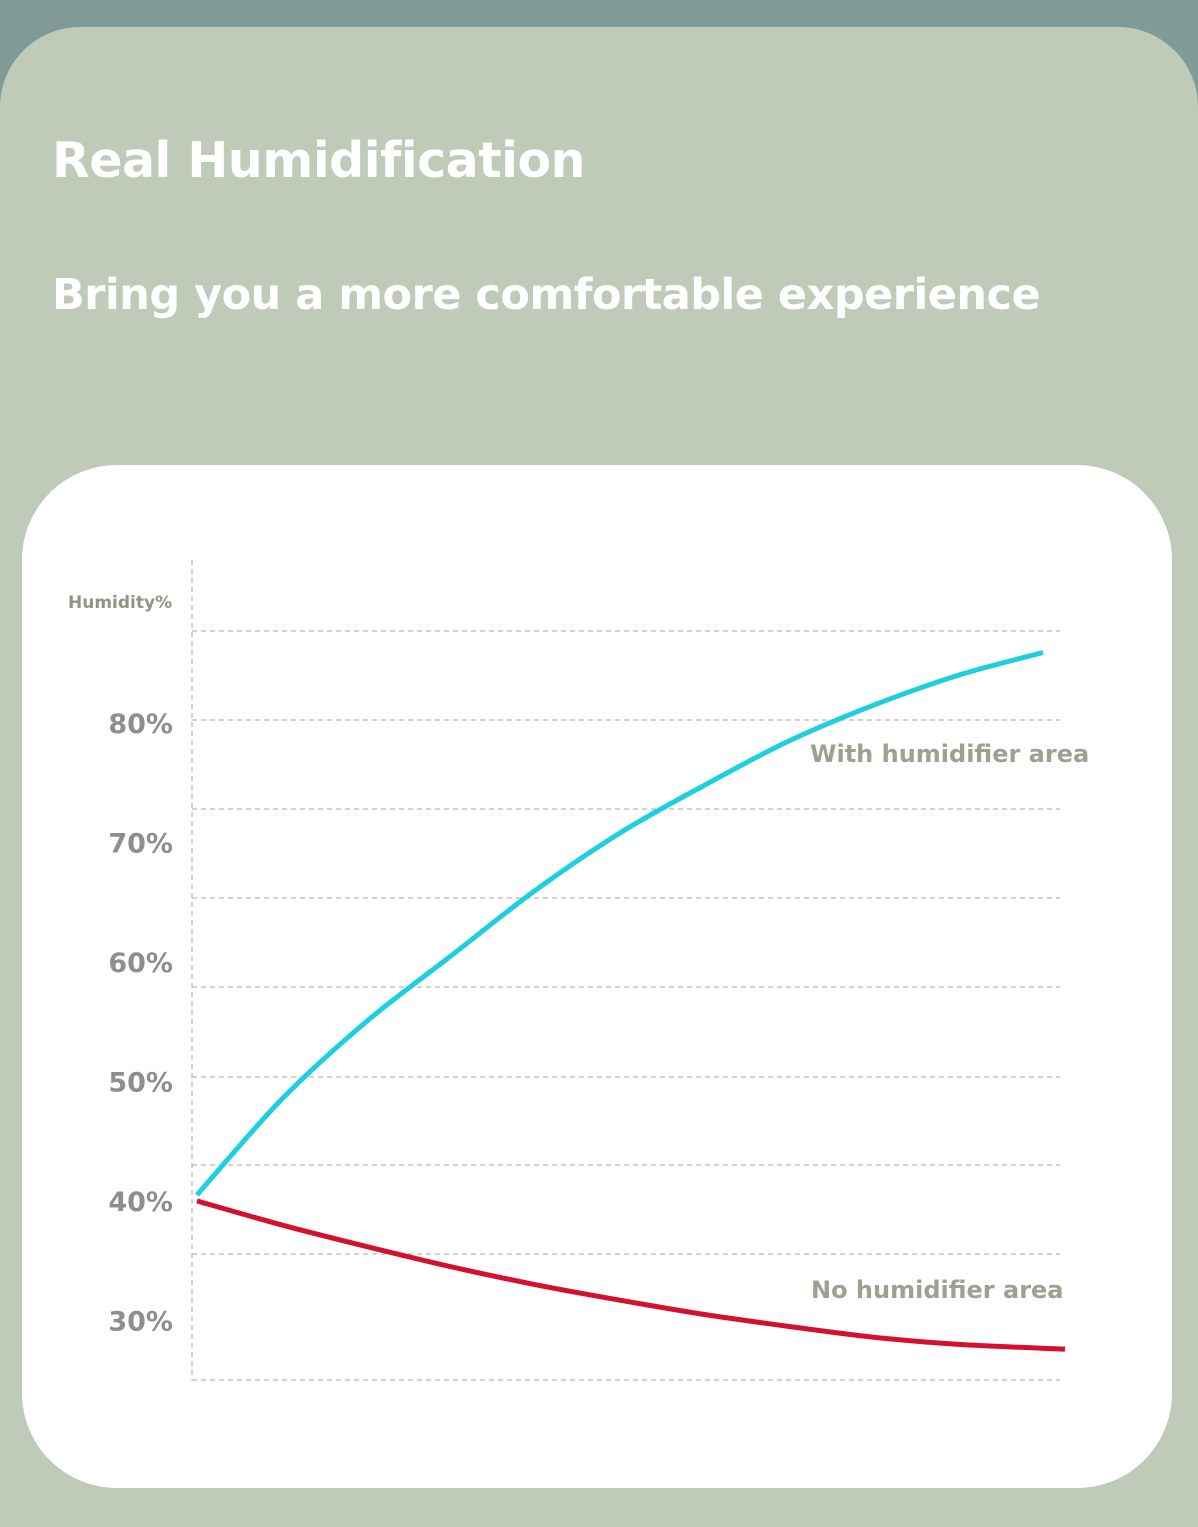 Image resolution: width=1198 pixels, height=1527 pixels. What do you see at coordinates (546, 295) in the screenshot?
I see `page-subtitle: Bring you a more comfortable experience` at bounding box center [546, 295].